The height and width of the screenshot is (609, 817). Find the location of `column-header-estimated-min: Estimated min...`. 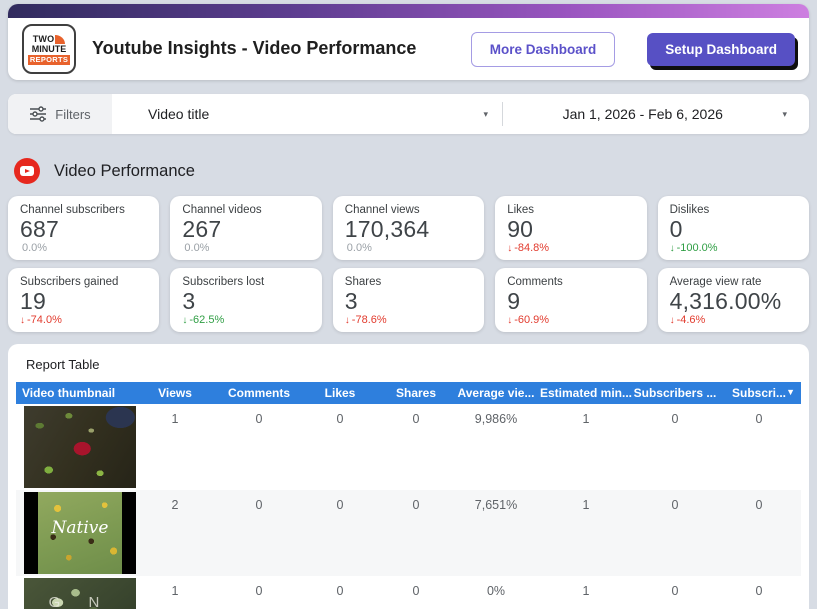

column-header-estimated-min: Estimated min... is located at coordinates (586, 393).